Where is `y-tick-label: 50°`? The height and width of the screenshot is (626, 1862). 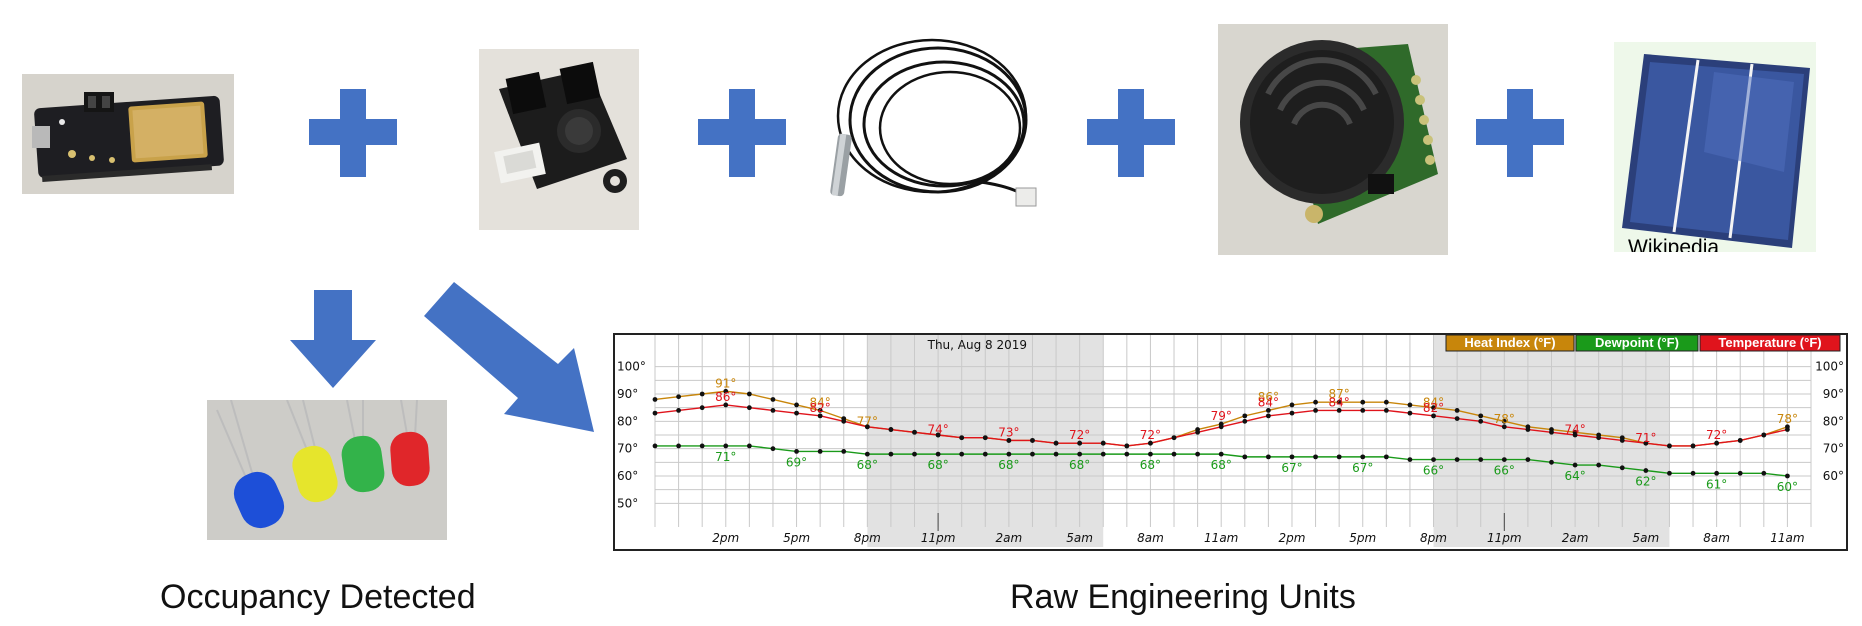 y-tick-label: 50° is located at coordinates (627, 503).